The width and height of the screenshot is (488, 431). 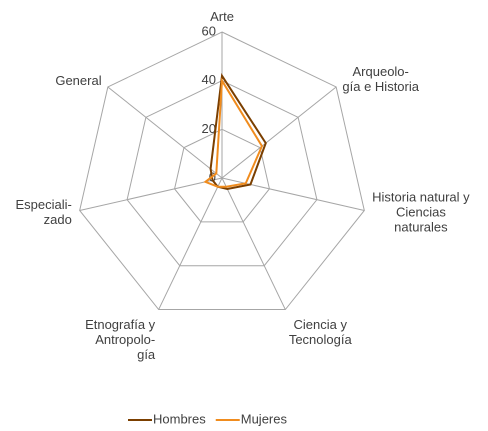 I want to click on category-label: Ciencia y Tecnología, so click(x=320, y=331).